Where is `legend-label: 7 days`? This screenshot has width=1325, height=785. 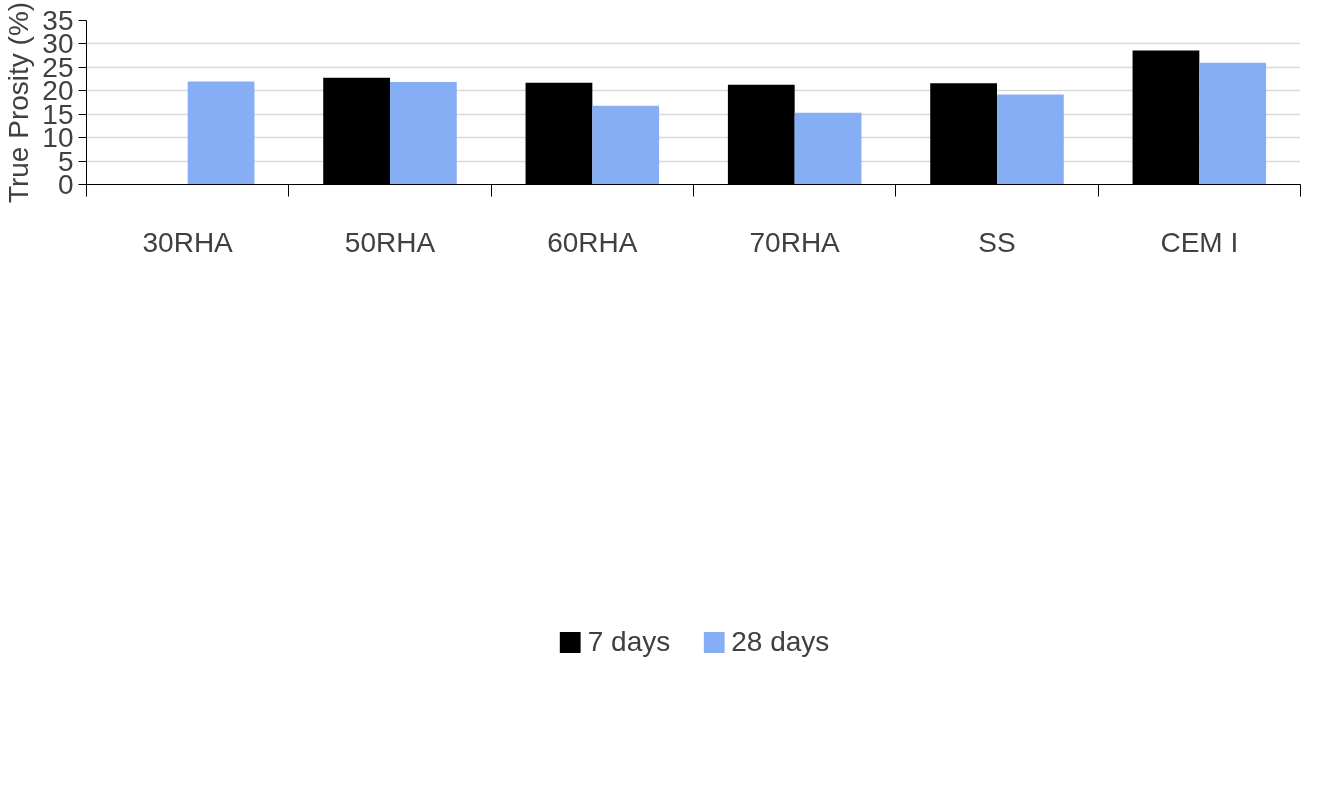 legend-label: 7 days is located at coordinates (629, 642).